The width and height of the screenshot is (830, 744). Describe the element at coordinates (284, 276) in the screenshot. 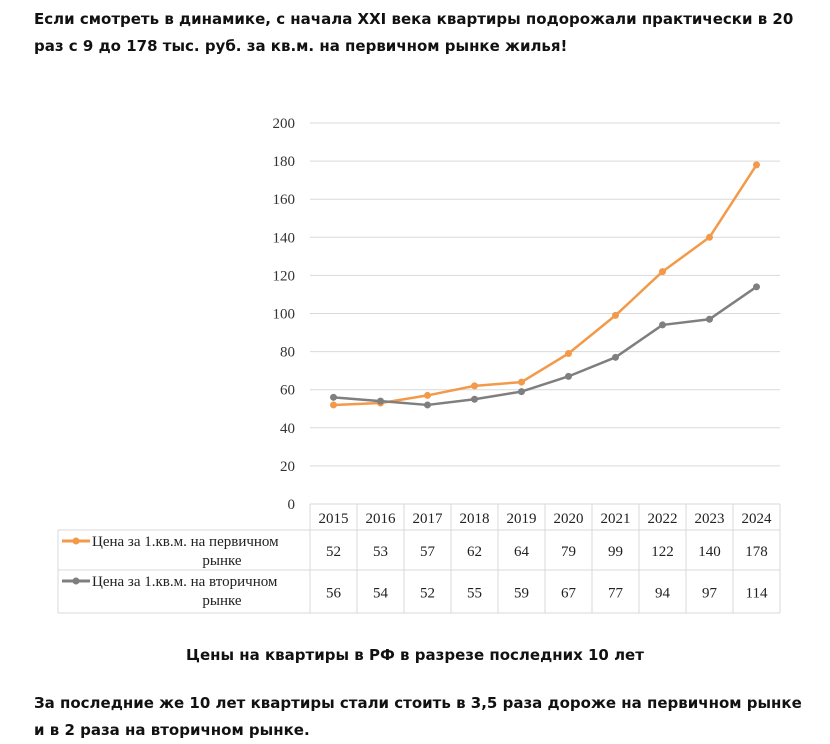

I see `y-tick-label: 120` at that location.